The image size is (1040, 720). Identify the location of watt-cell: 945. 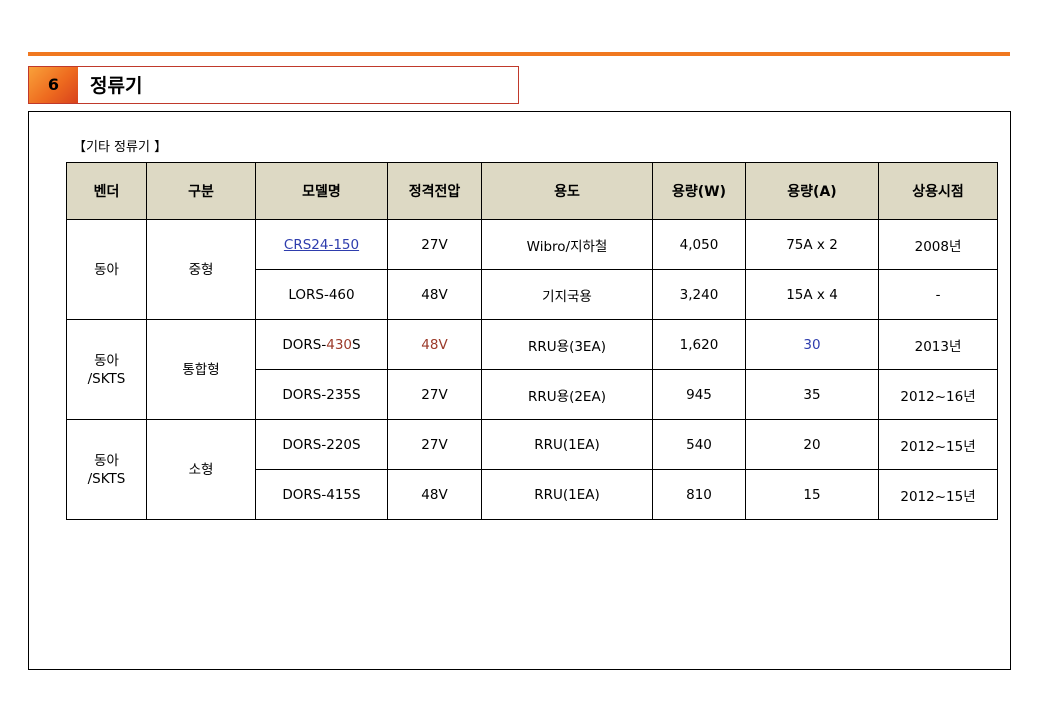
(699, 394).